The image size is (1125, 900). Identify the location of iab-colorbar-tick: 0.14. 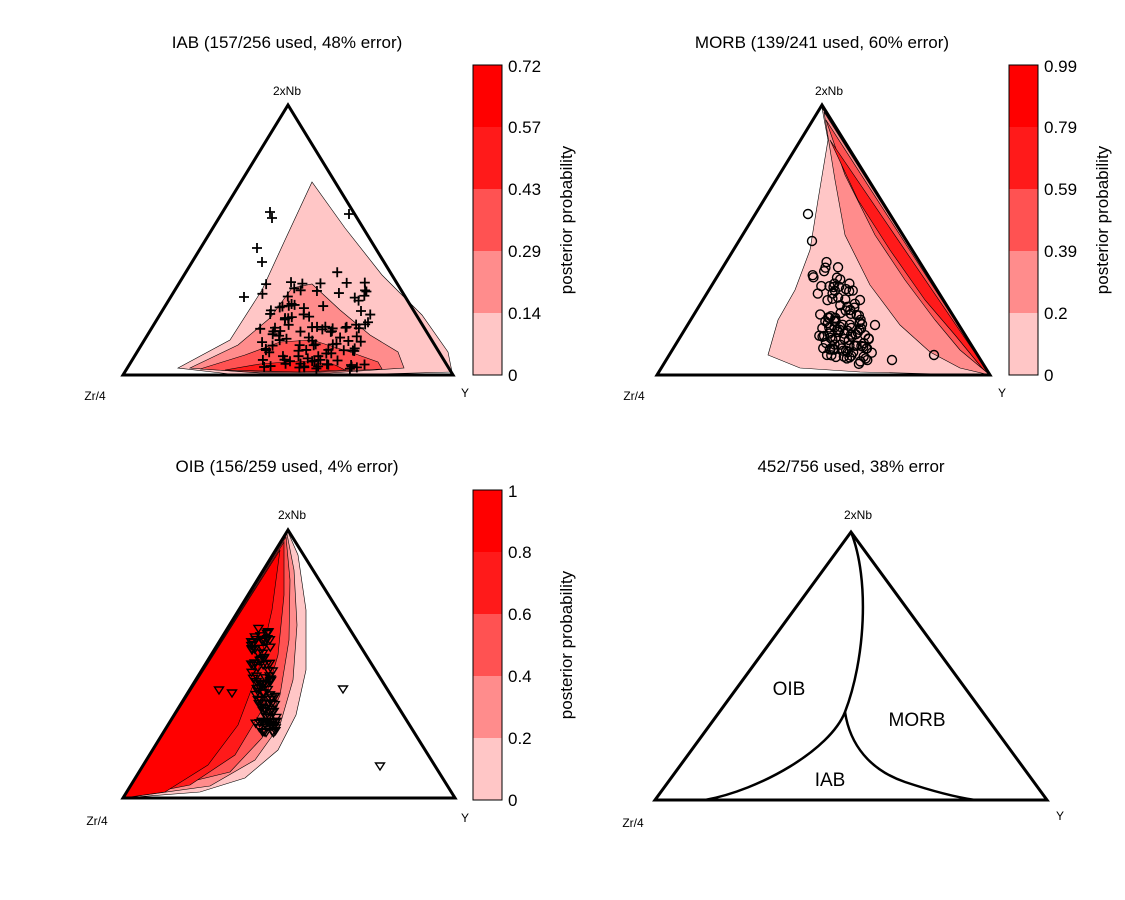
(524, 313).